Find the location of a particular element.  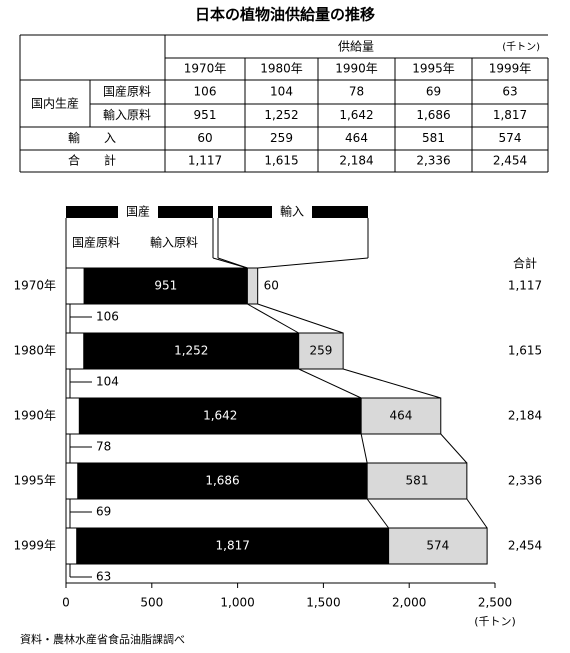

column-header: 1970年 is located at coordinates (205, 69).